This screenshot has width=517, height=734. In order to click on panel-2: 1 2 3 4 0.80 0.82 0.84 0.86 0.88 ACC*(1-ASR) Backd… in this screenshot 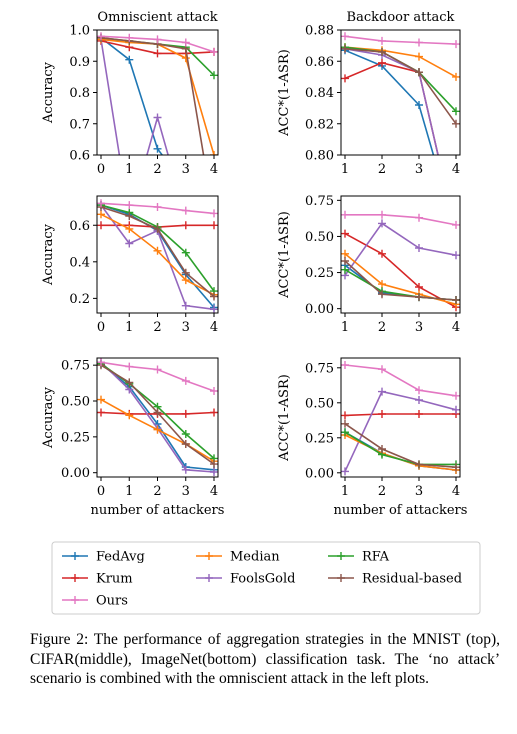, I will do `click(369, 123)`.